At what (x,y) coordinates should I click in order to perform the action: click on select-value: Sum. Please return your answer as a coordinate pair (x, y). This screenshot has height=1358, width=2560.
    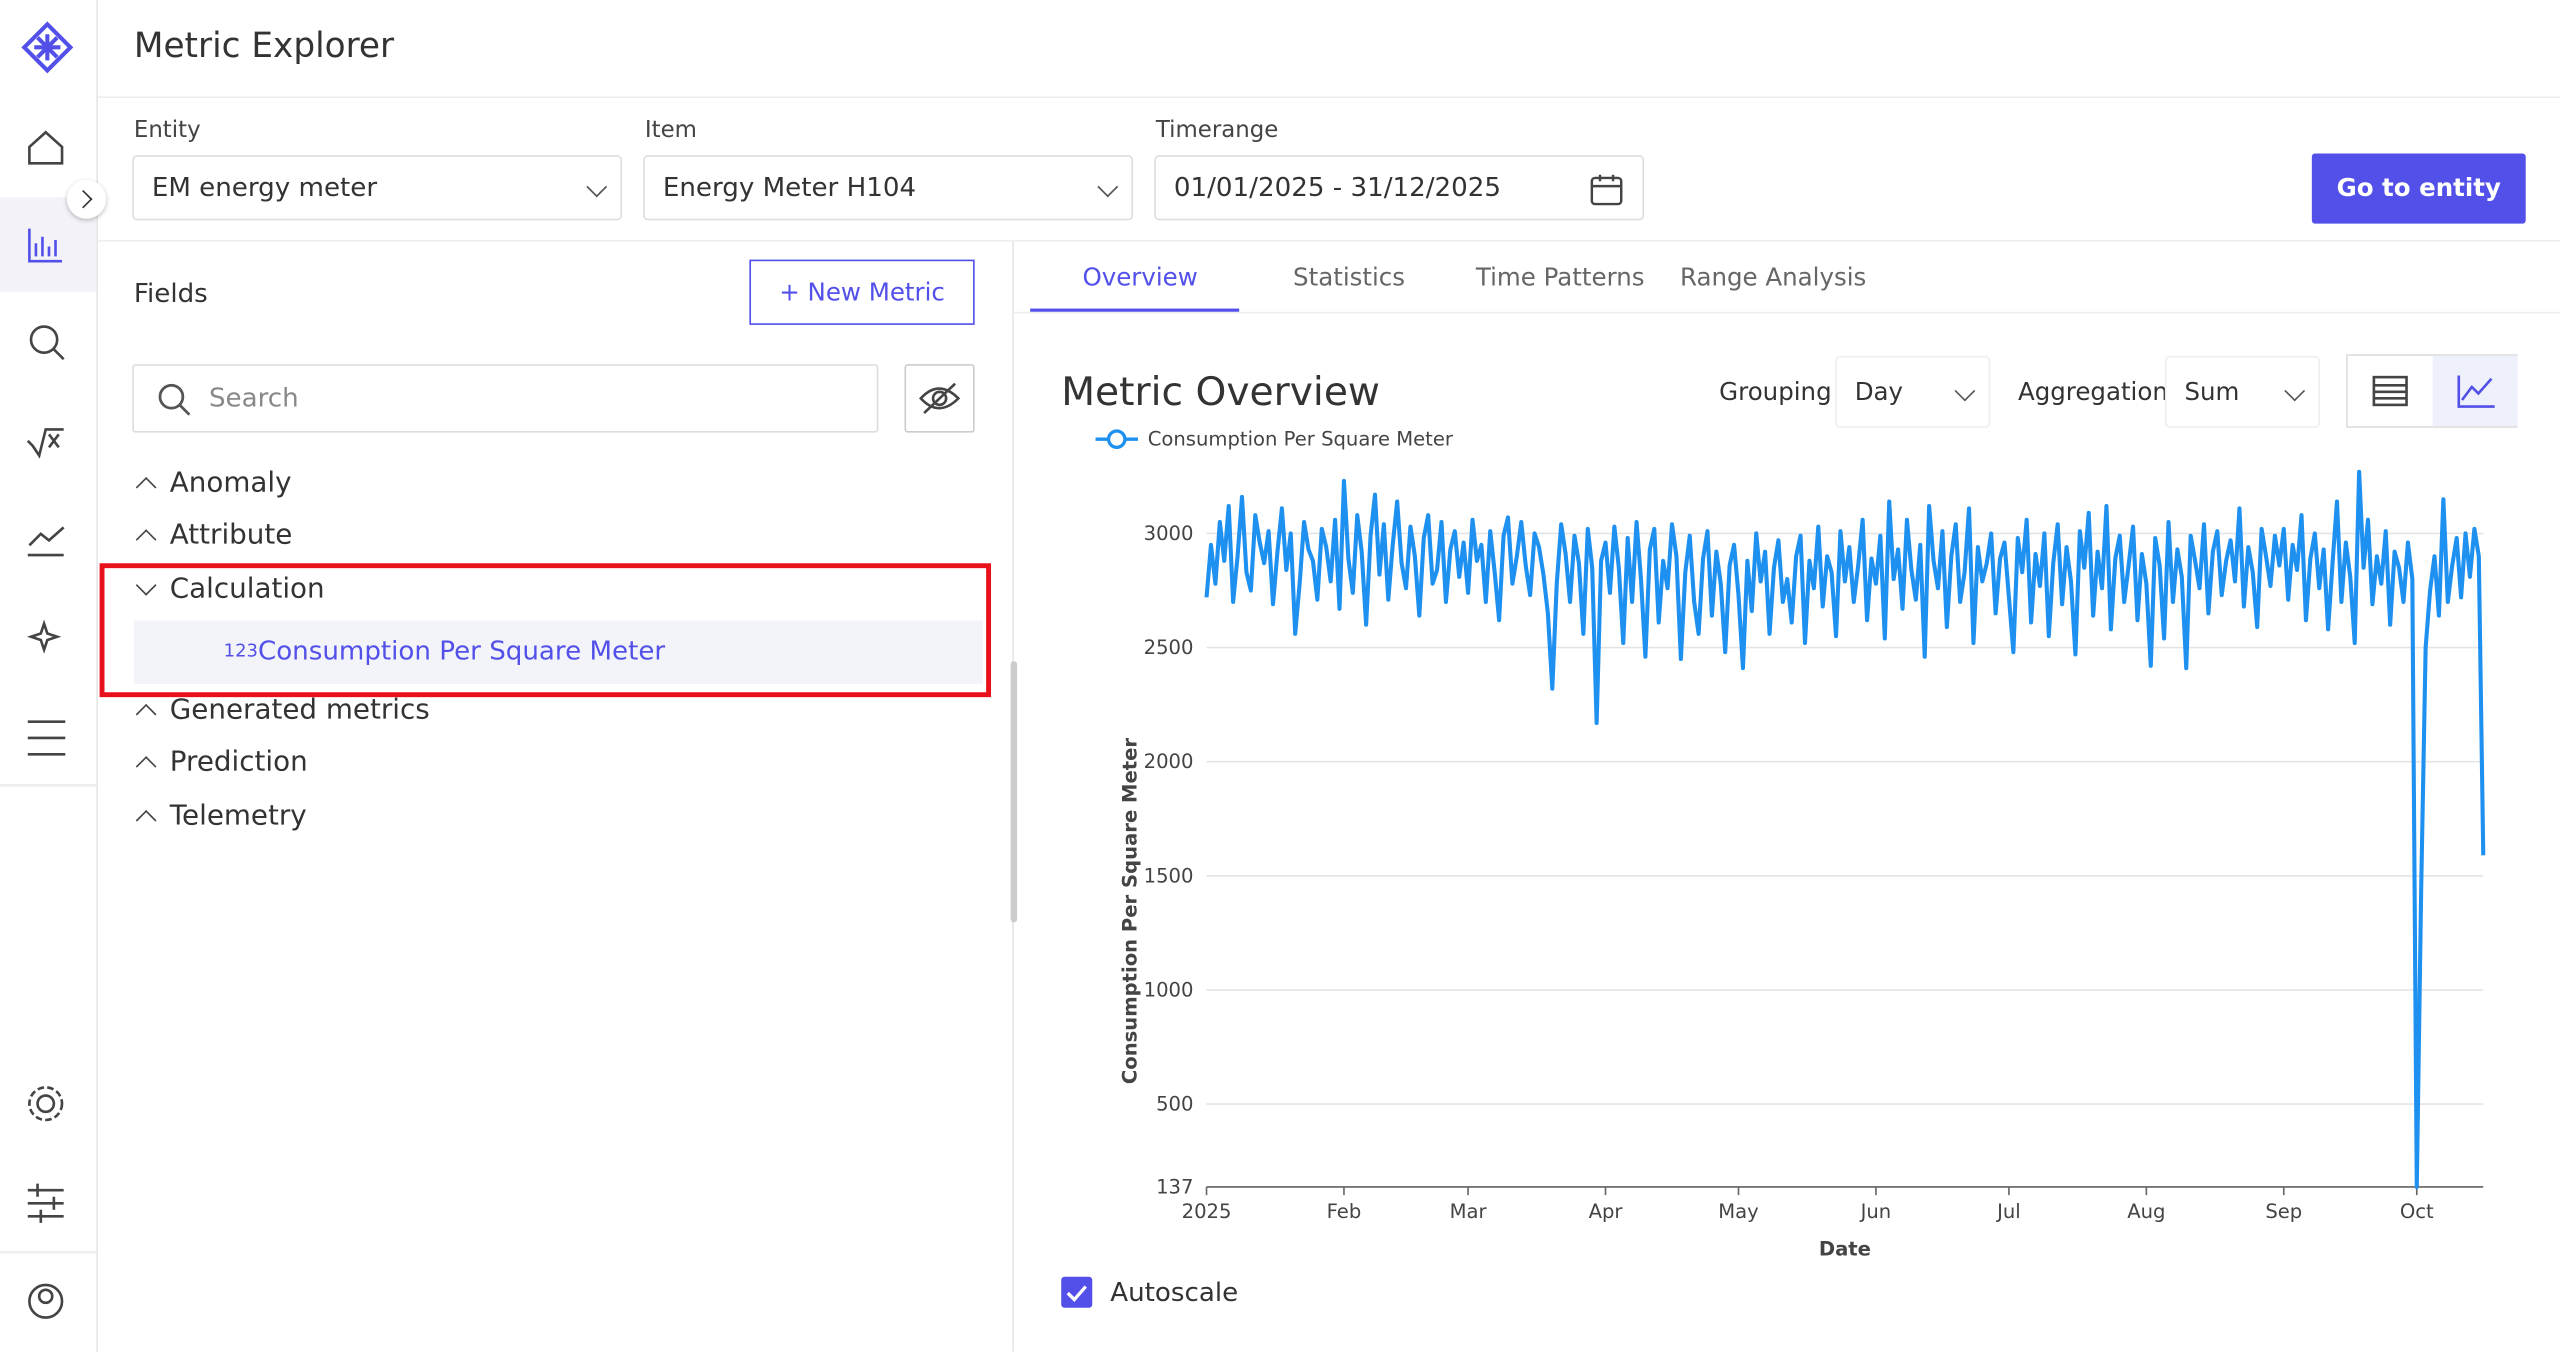
    Looking at the image, I should click on (2212, 392).